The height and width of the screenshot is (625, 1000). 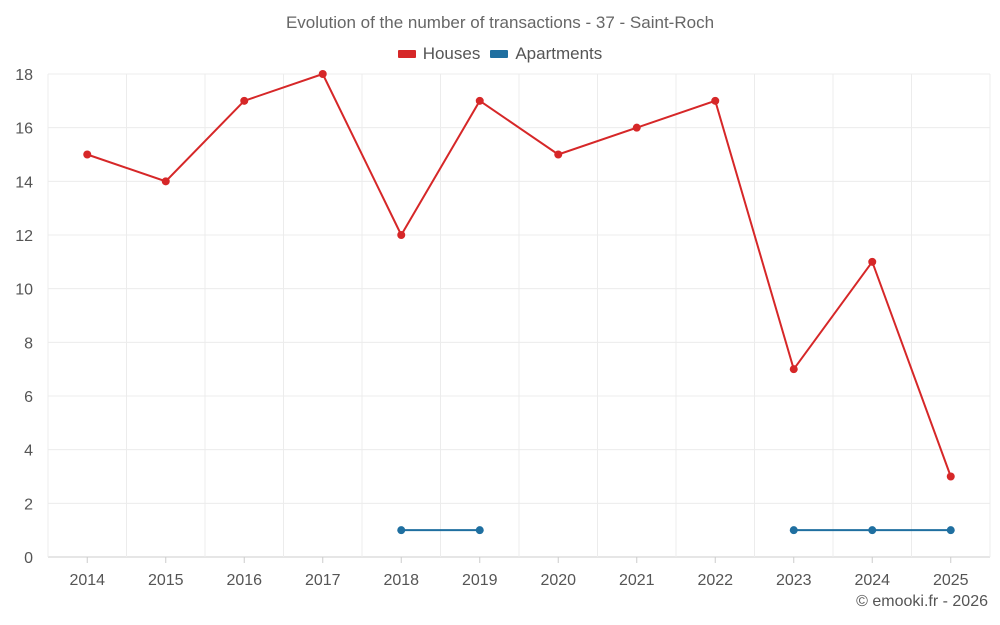 I want to click on legend-swatch-apartments, so click(x=499, y=54).